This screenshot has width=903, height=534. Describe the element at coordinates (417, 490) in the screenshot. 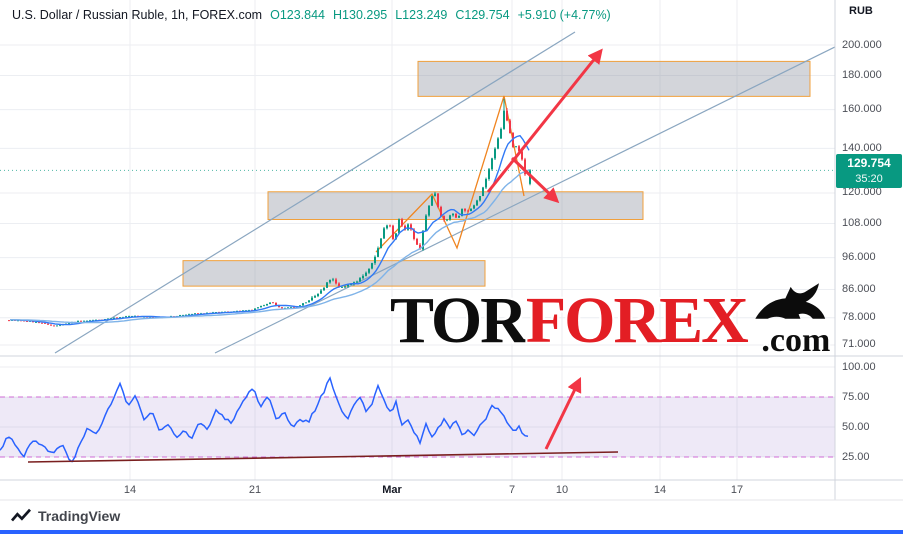

I see `time-axis: 14 21 Mar 7 10 14 17` at that location.